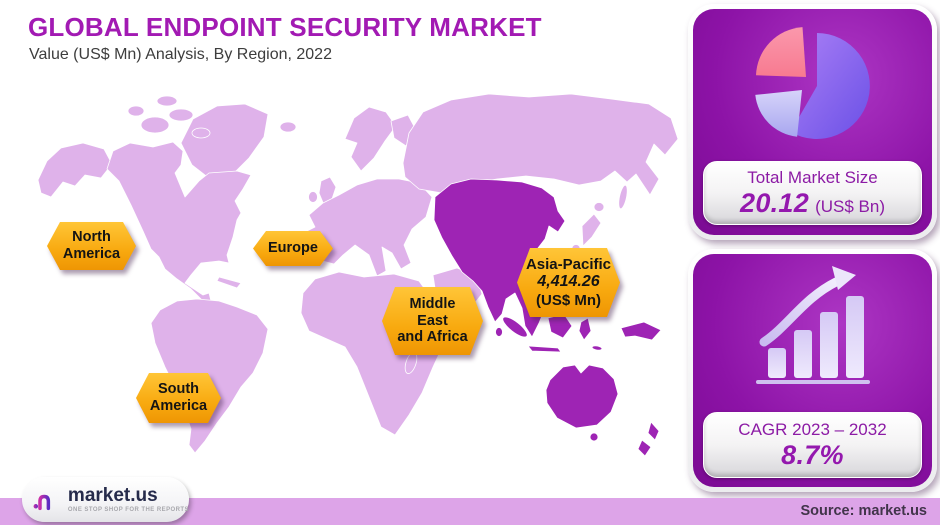 The image size is (940, 525). Describe the element at coordinates (180, 54) in the screenshot. I see `page-subtitle: Value (US$ Mn) Analysis, By Region, 2022` at that location.